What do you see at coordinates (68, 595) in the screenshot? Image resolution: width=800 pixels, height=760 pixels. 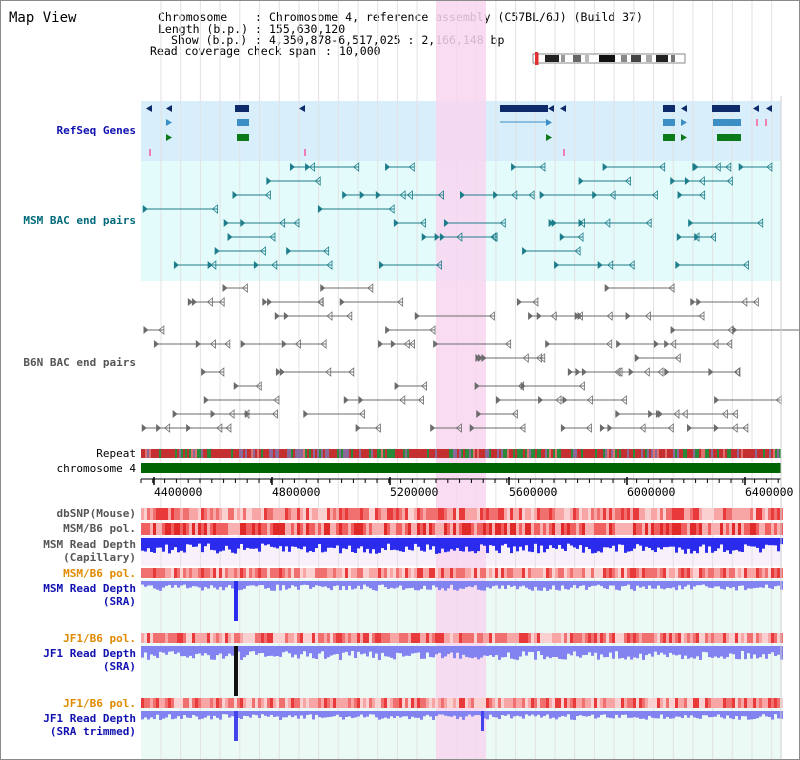 I see `track-label-msm-depth-sra: MSM Read Depth (SRA)` at bounding box center [68, 595].